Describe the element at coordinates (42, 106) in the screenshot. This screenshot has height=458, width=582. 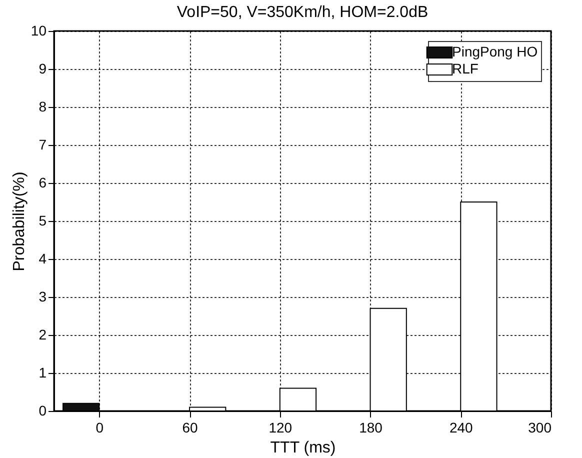
I see `y-tick-label: 8` at that location.